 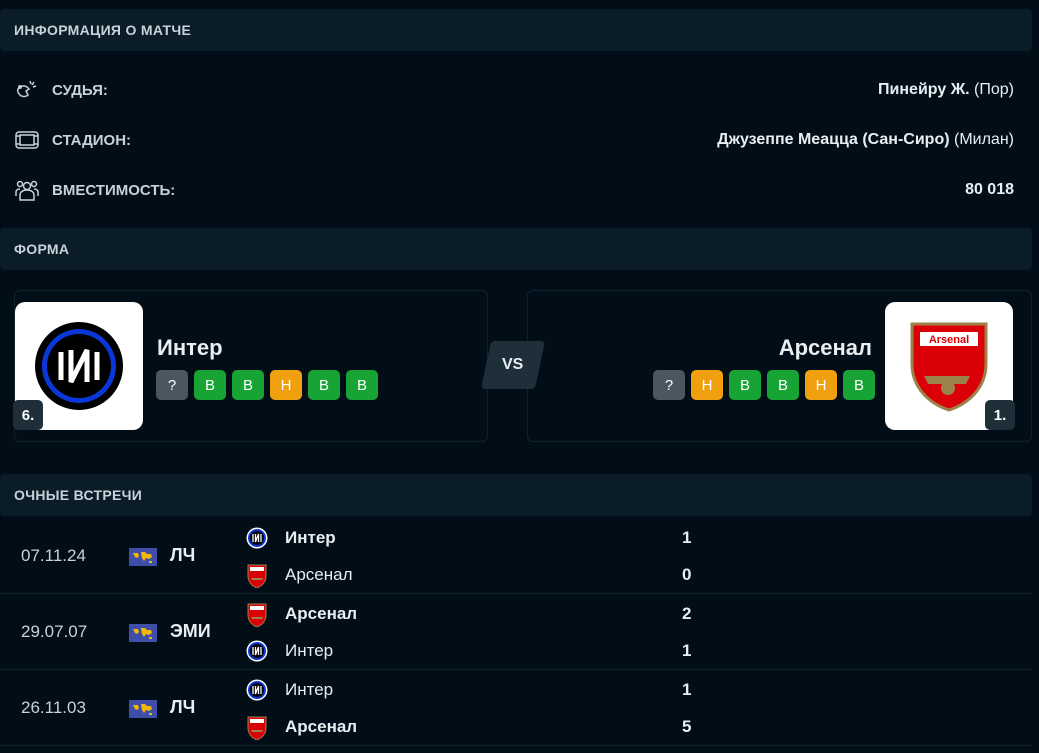 I want to click on whistle-icon, so click(x=27, y=90).